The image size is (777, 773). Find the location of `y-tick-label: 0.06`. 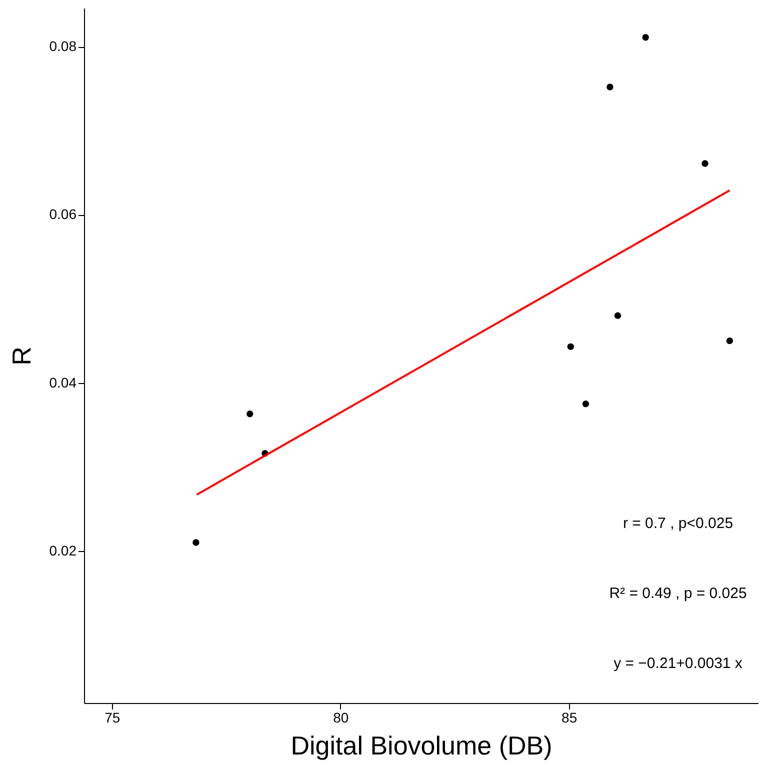

y-tick-label: 0.06 is located at coordinates (63, 214).